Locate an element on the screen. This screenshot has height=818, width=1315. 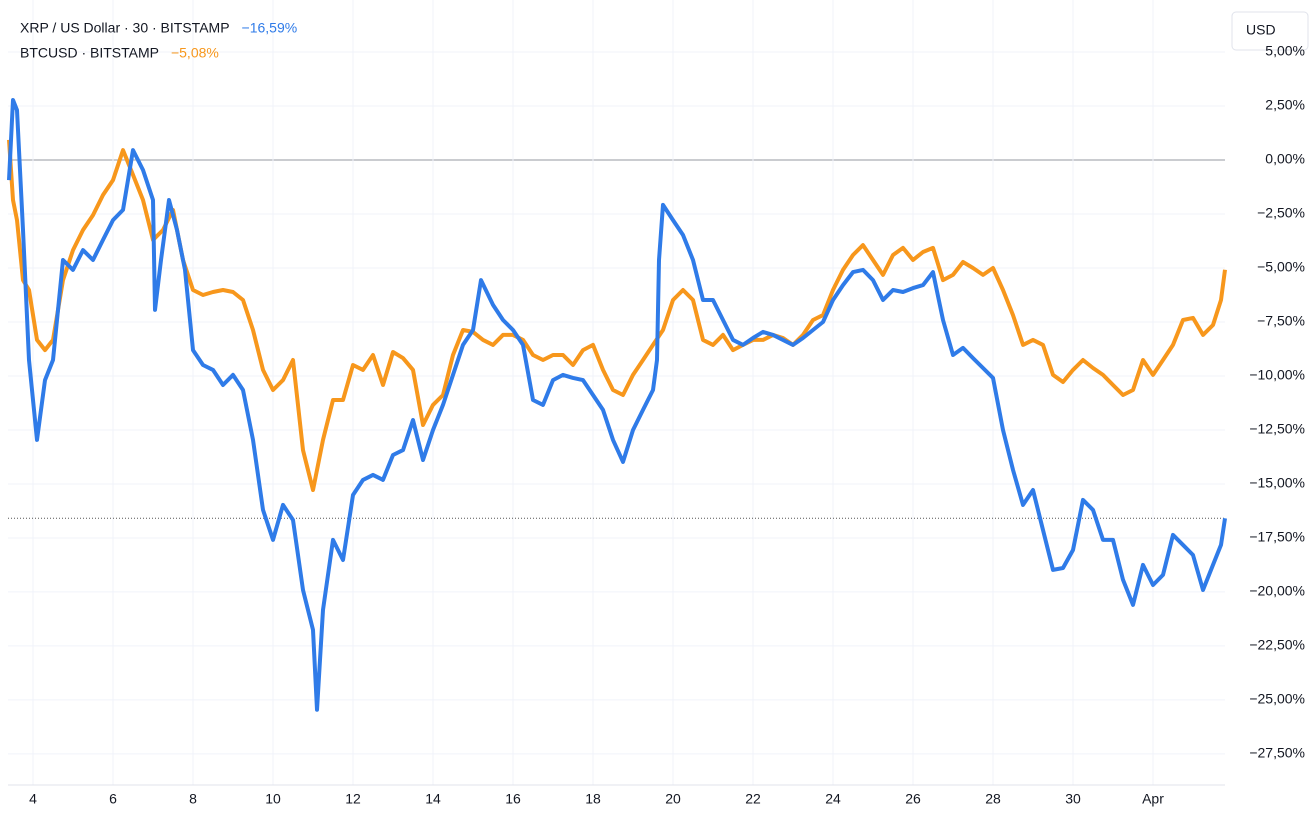
x-tick-label: 28 is located at coordinates (993, 799).